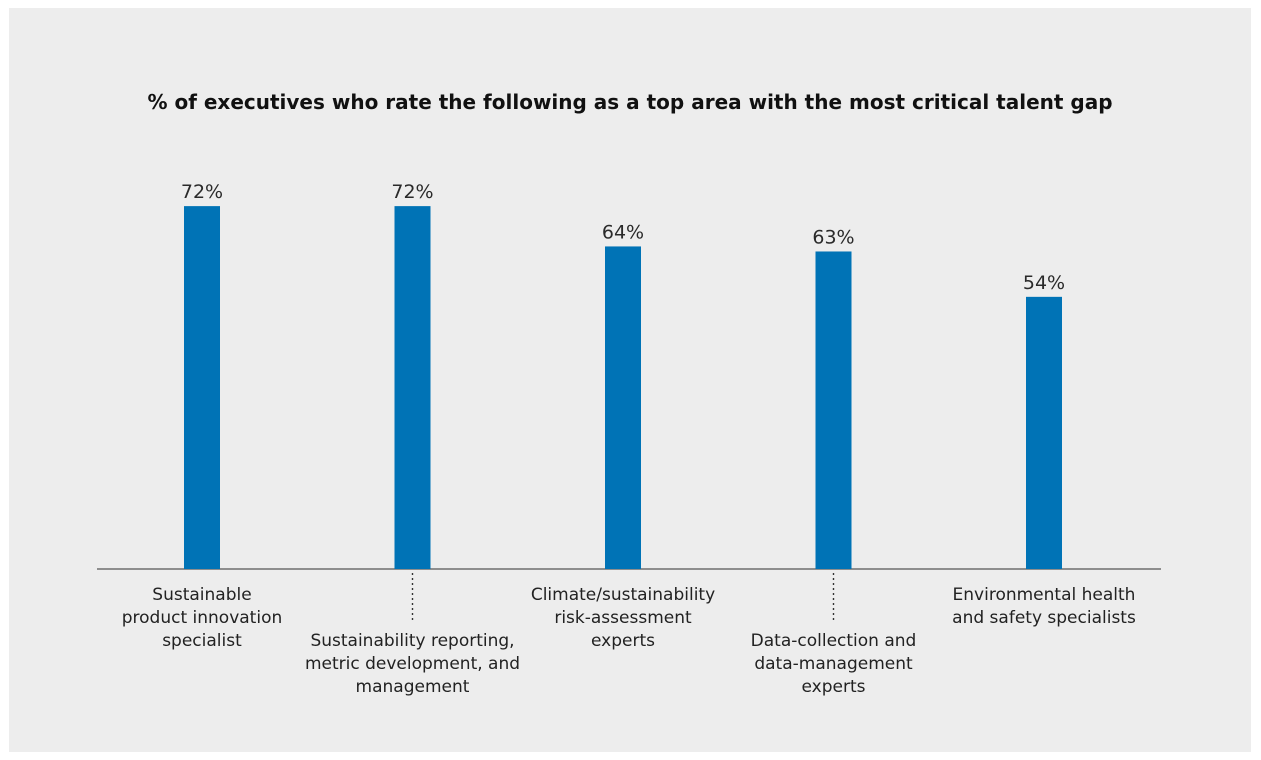 Image resolution: width=1261 pixels, height=760 pixels. Describe the element at coordinates (1044, 618) in the screenshot. I see `category-label-line: and safety specialists` at that location.